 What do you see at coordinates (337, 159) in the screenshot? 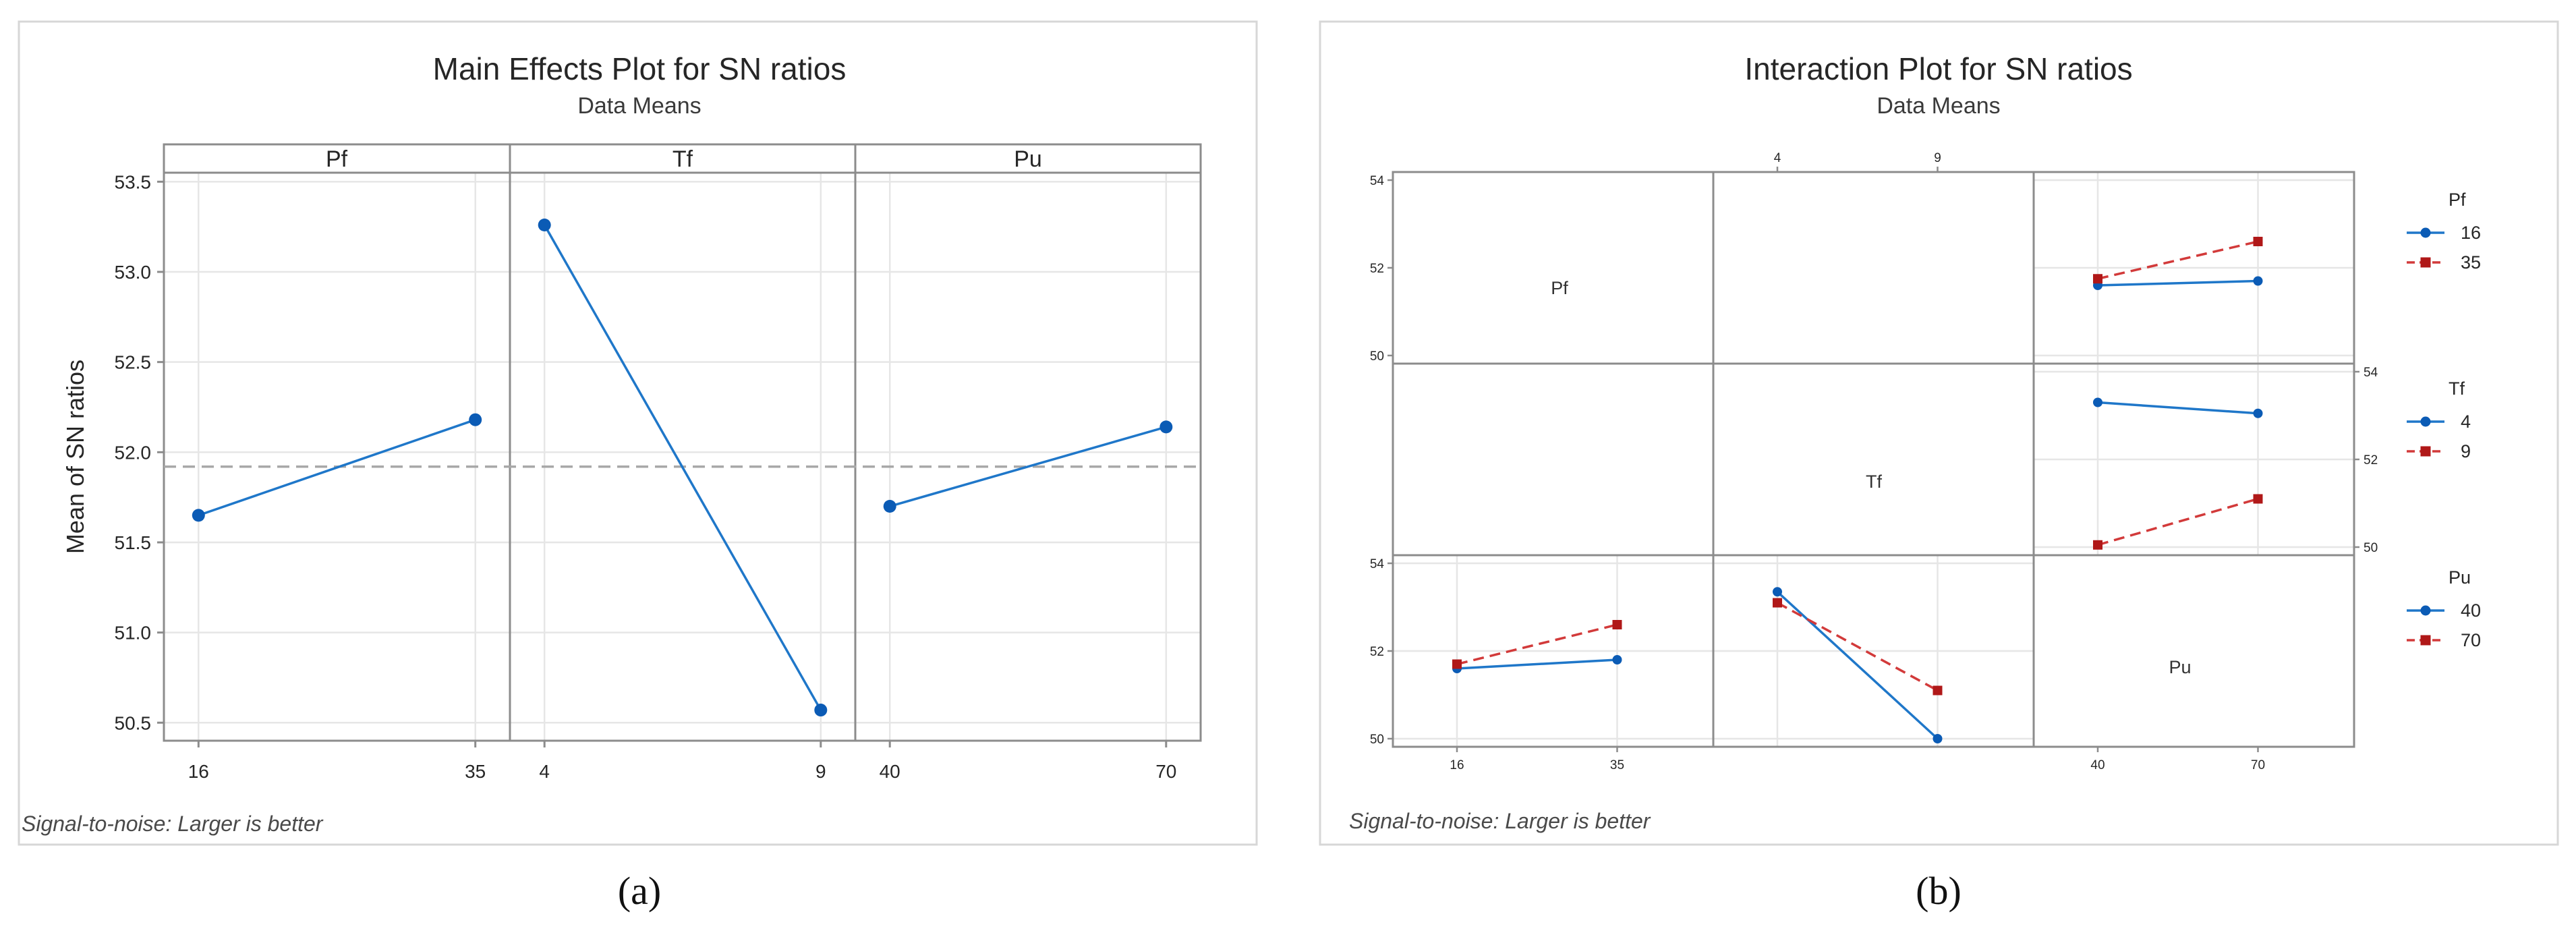
I see `strip-label-pf: Pf` at bounding box center [337, 159].